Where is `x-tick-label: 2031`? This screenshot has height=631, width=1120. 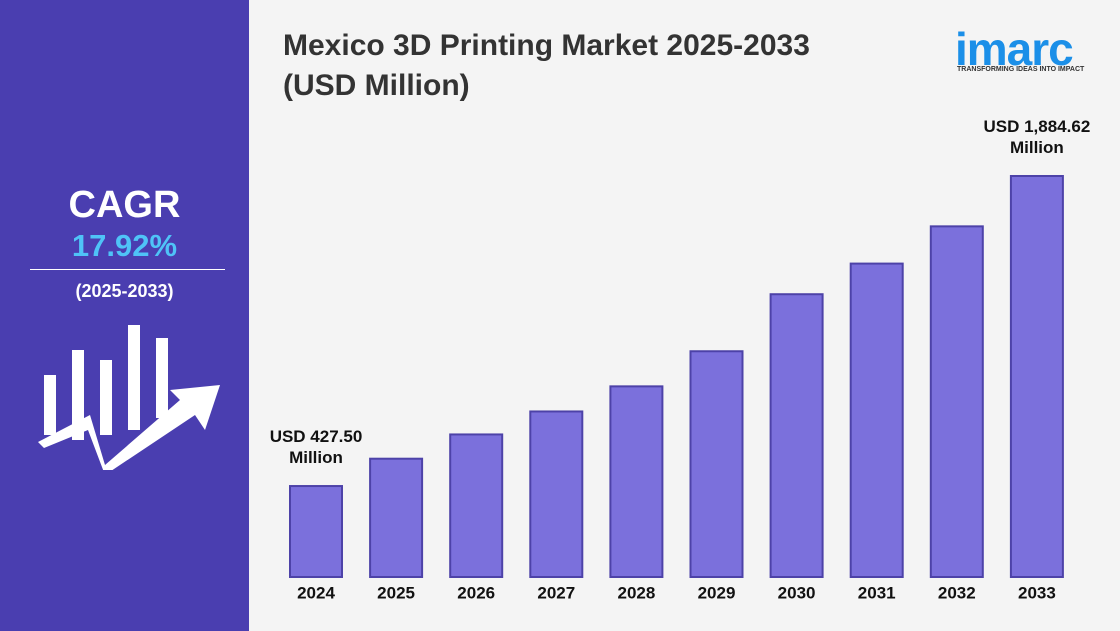 x-tick-label: 2031 is located at coordinates (877, 592).